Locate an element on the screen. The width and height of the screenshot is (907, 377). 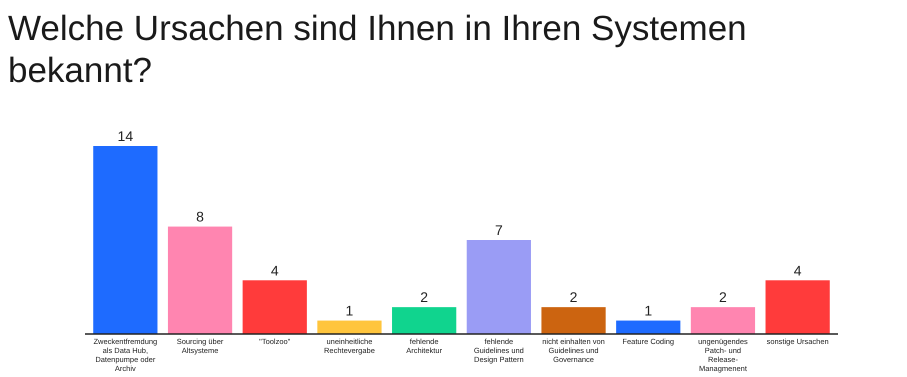
data-label: 8 is located at coordinates (200, 216).